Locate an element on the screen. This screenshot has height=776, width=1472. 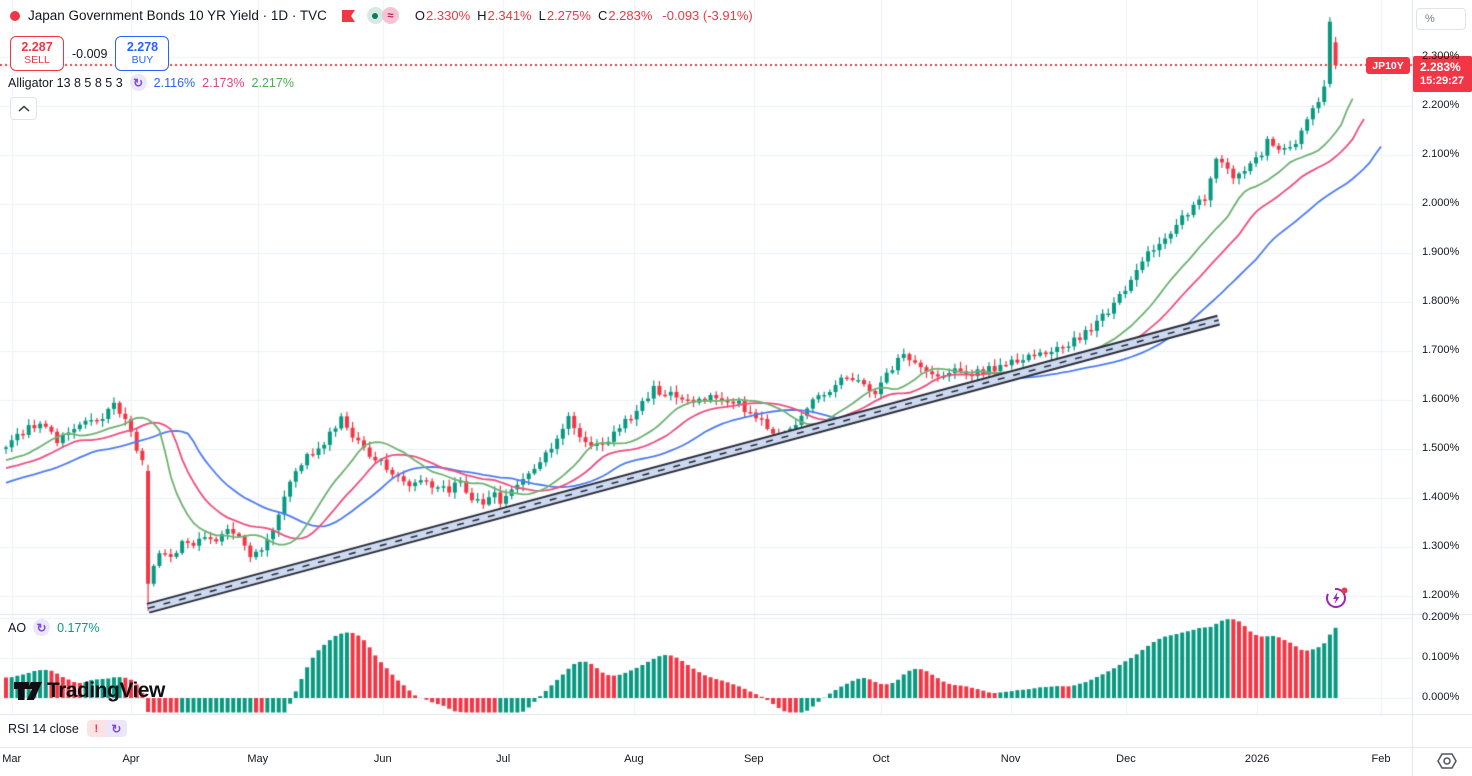
ohlc-item: H2.341% is located at coordinates (504, 15).